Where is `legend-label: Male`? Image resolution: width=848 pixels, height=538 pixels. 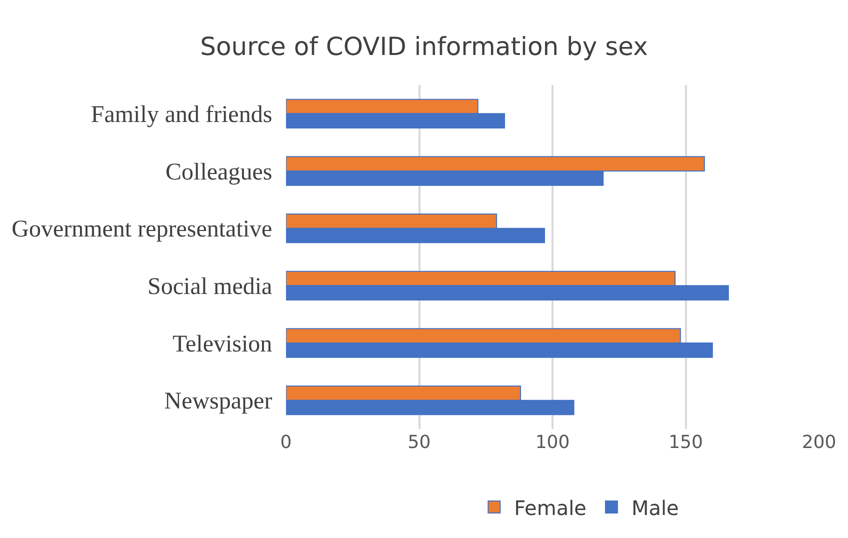 legend-label: Male is located at coordinates (655, 508).